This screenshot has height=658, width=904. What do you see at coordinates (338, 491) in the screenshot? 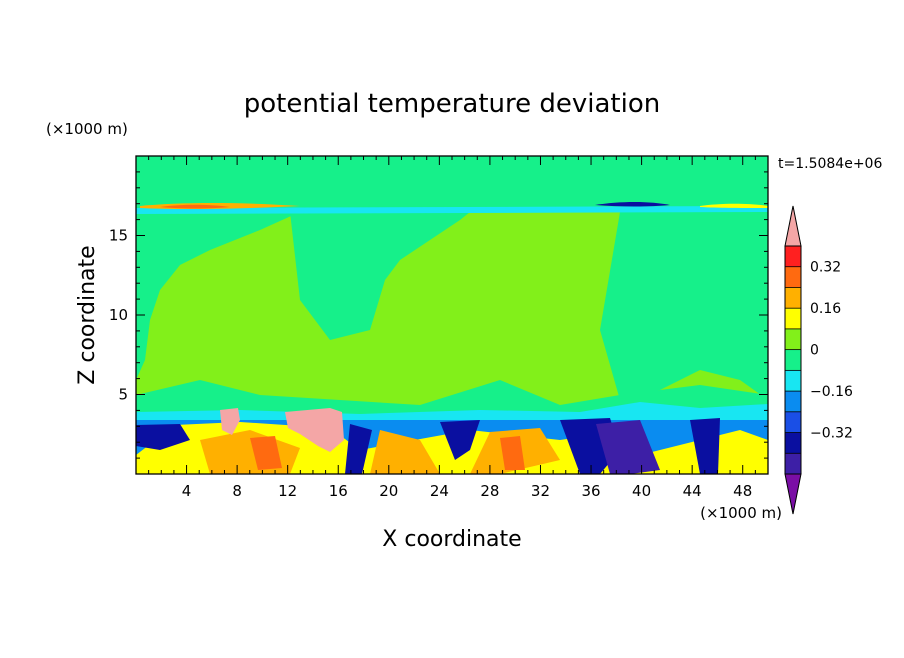
I see `x-tick-label: 16` at bounding box center [338, 491].